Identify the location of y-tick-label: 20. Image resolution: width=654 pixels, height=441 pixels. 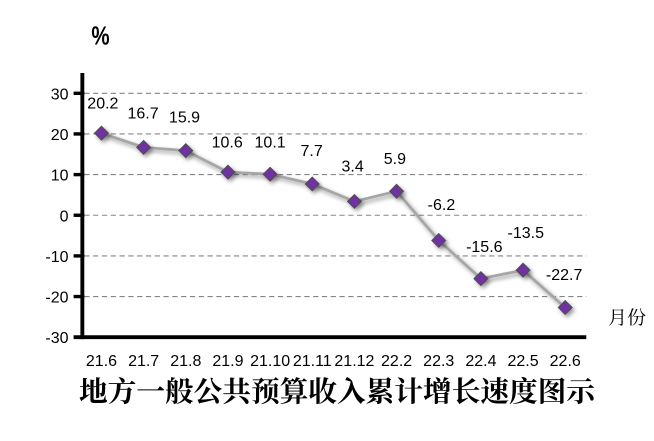
(60, 135).